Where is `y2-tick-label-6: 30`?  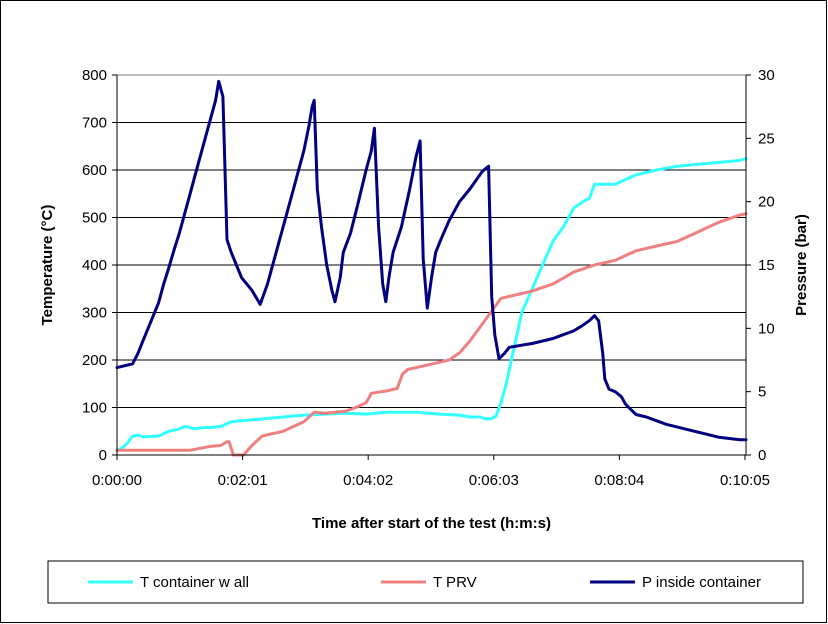
y2-tick-label-6: 30 is located at coordinates (766, 75).